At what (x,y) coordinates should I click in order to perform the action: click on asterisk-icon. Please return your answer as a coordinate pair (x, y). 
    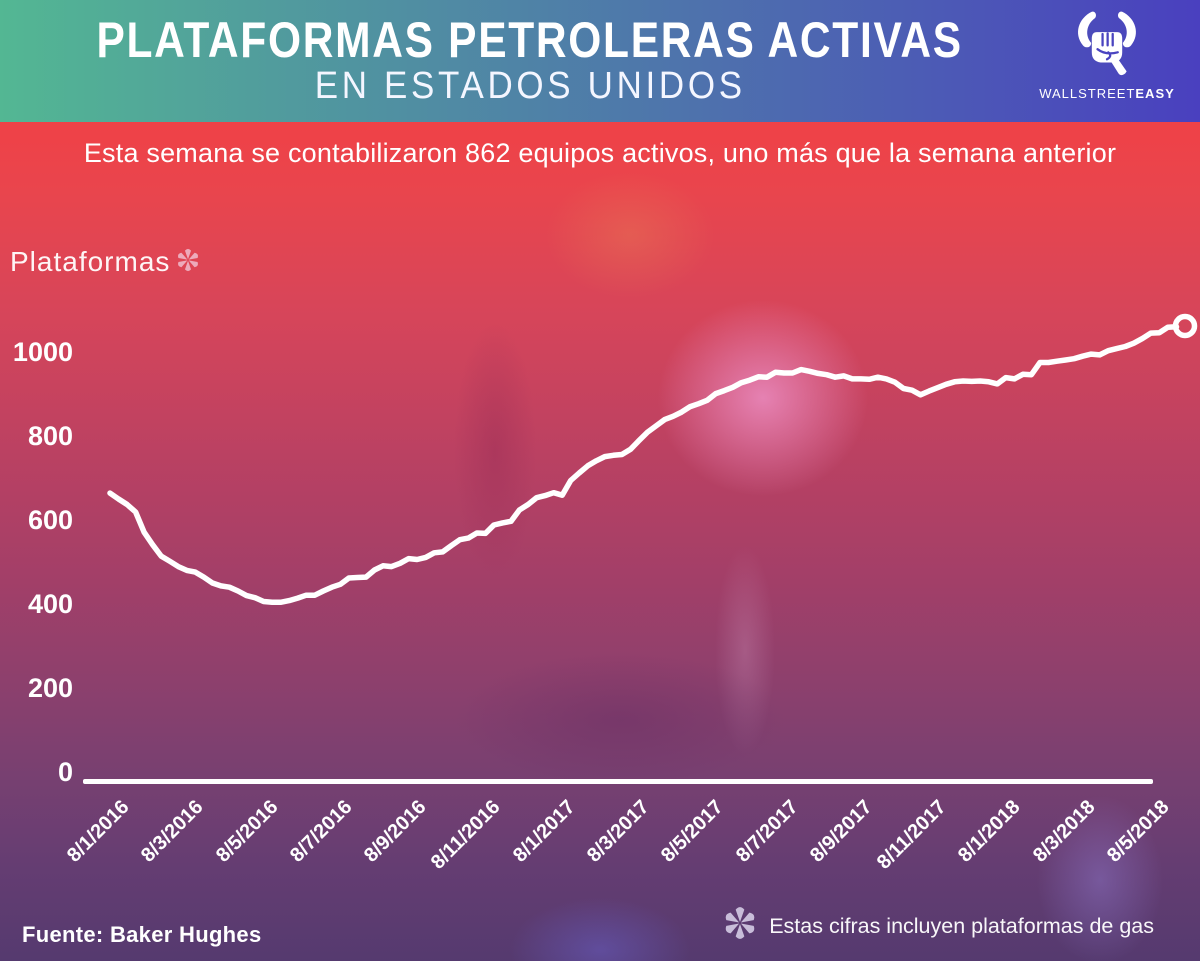
    Looking at the image, I should click on (740, 926).